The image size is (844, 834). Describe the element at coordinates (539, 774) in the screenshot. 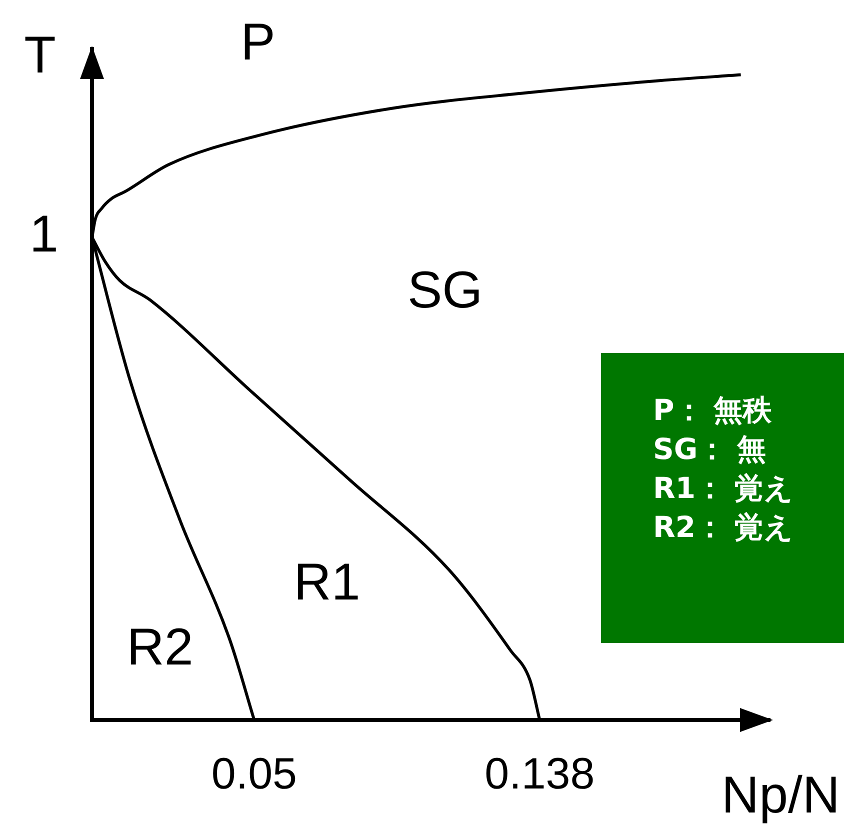

I see `x-tick-label: 0.138` at that location.